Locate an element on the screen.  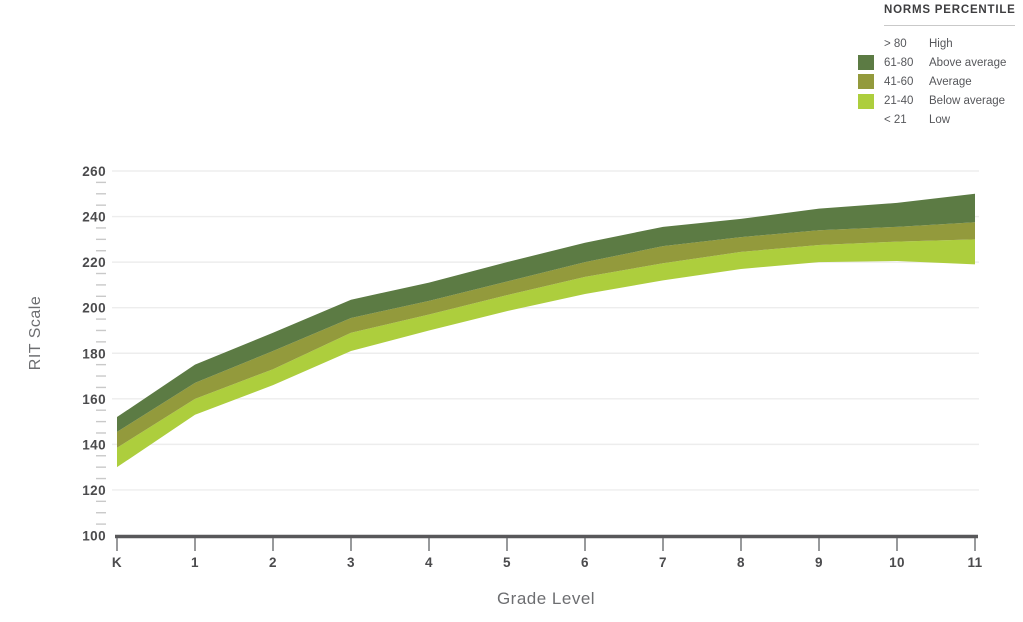
legend-range: 41-60 is located at coordinates (899, 81).